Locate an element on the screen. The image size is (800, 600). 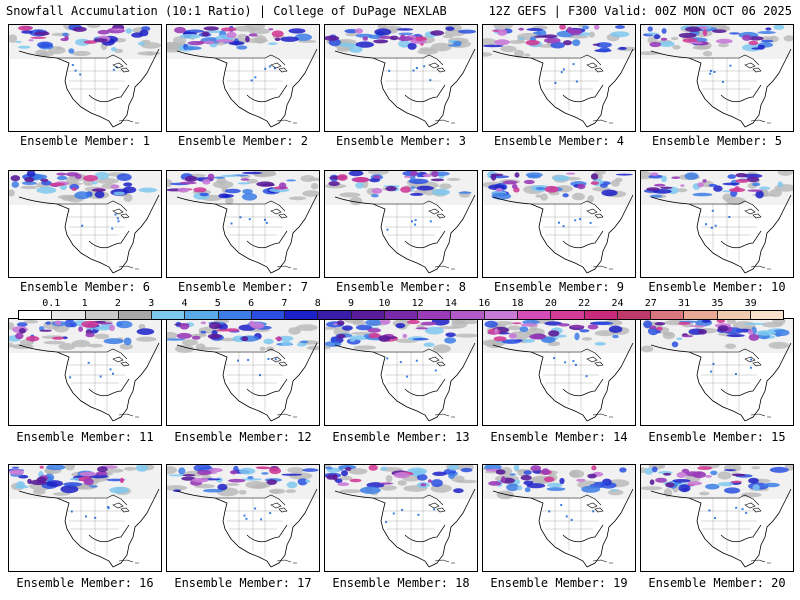
scale-tick-label: 18 is located at coordinates (517, 303).